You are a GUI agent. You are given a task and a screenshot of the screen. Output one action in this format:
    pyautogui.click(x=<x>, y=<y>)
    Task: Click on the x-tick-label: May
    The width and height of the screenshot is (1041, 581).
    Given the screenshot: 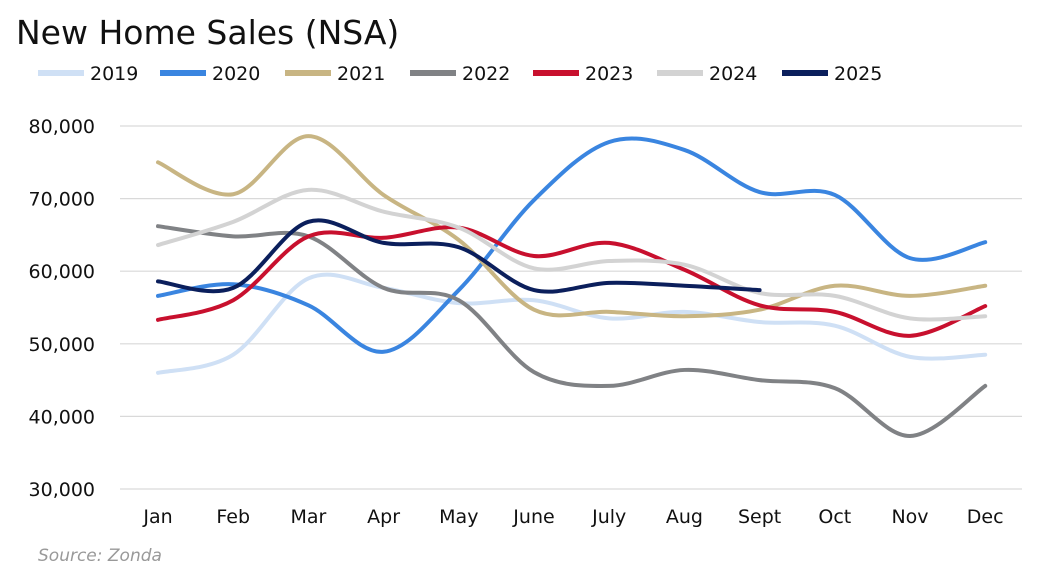 What is the action you would take?
    pyautogui.click(x=458, y=517)
    